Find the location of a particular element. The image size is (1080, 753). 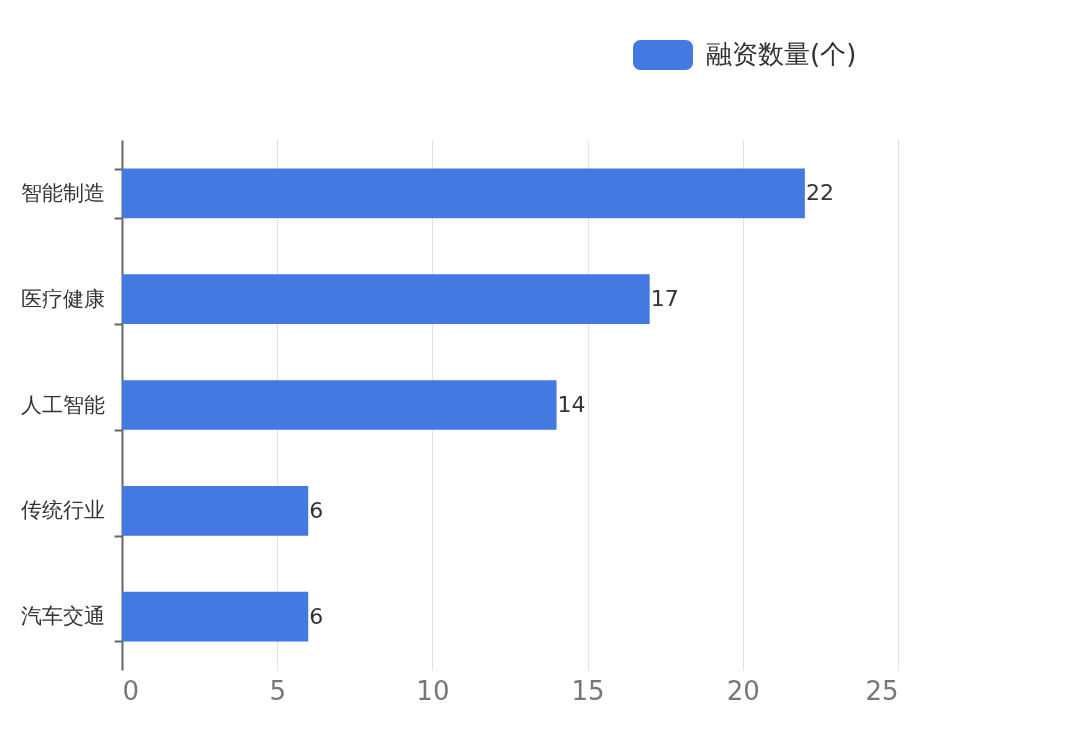

y-tick-label: 汽车交通 is located at coordinates (62, 616).